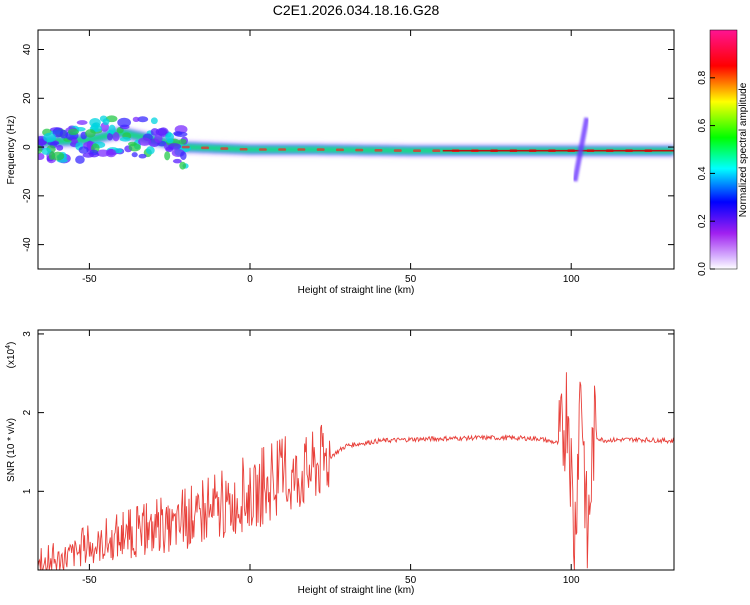 The width and height of the screenshot is (750, 605). I want to click on colorbar-tick-label: 0.6, so click(702, 125).